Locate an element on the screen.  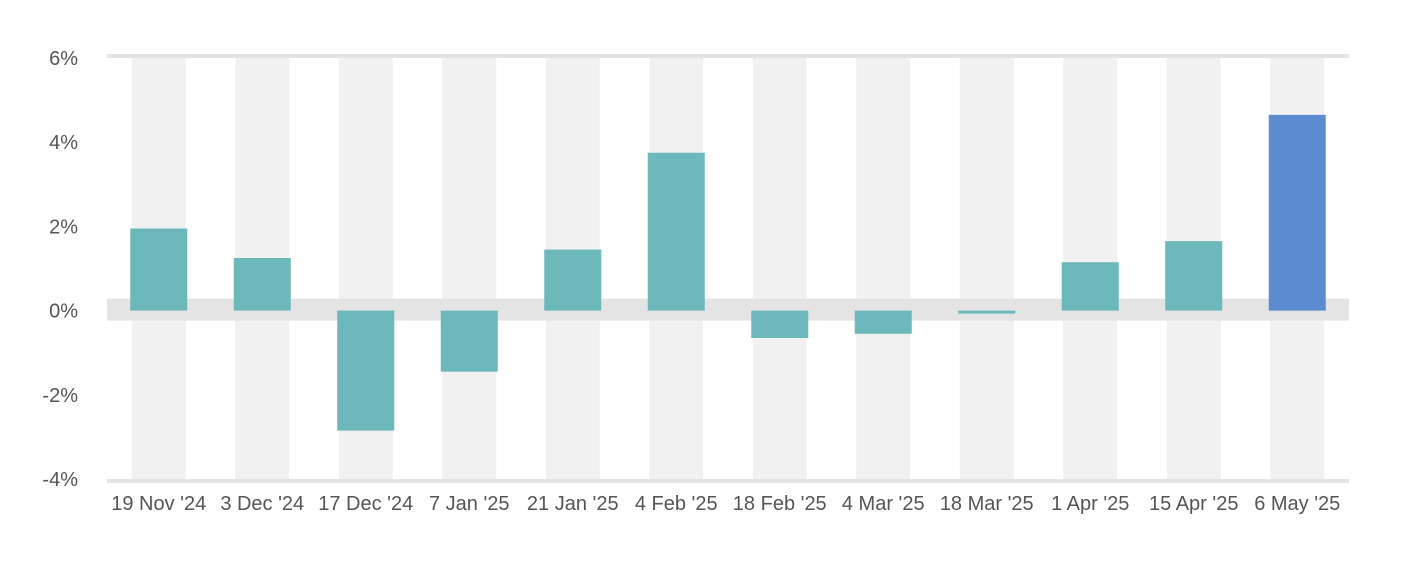
top-axis-line is located at coordinates (728, 56).